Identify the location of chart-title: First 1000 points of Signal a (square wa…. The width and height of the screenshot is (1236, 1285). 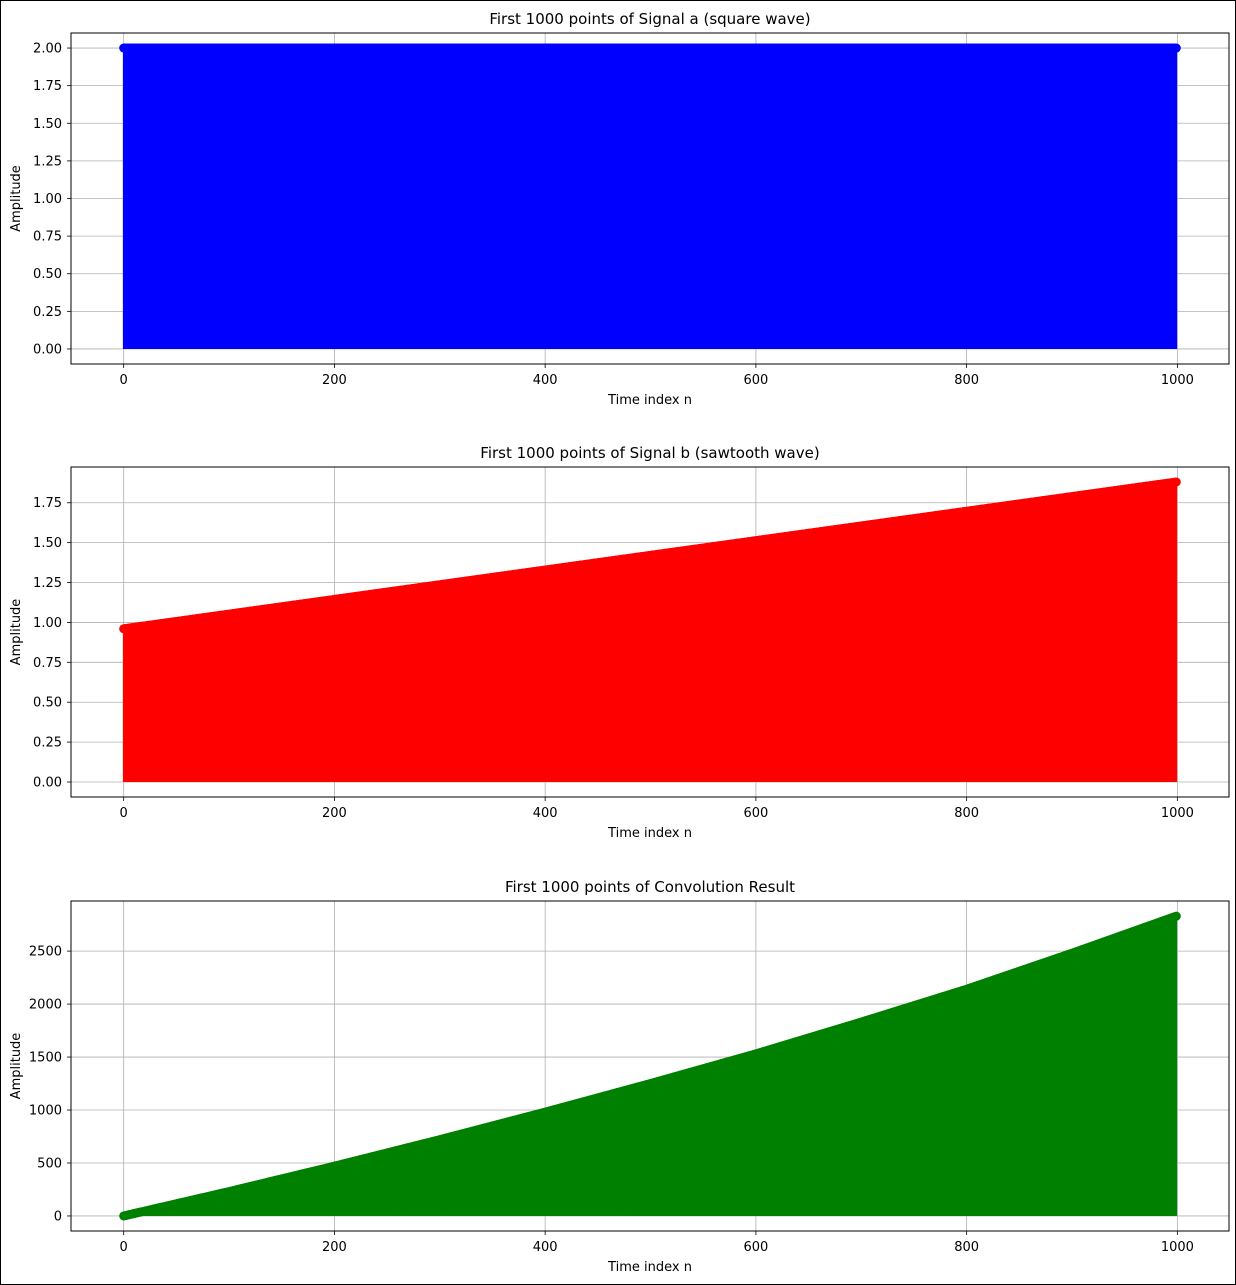
(649, 19).